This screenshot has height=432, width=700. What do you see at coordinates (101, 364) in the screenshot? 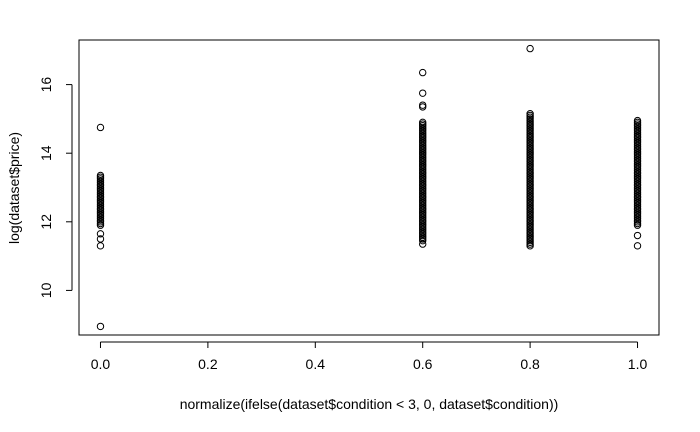
I see `x-tick-label: 0.0` at bounding box center [101, 364].